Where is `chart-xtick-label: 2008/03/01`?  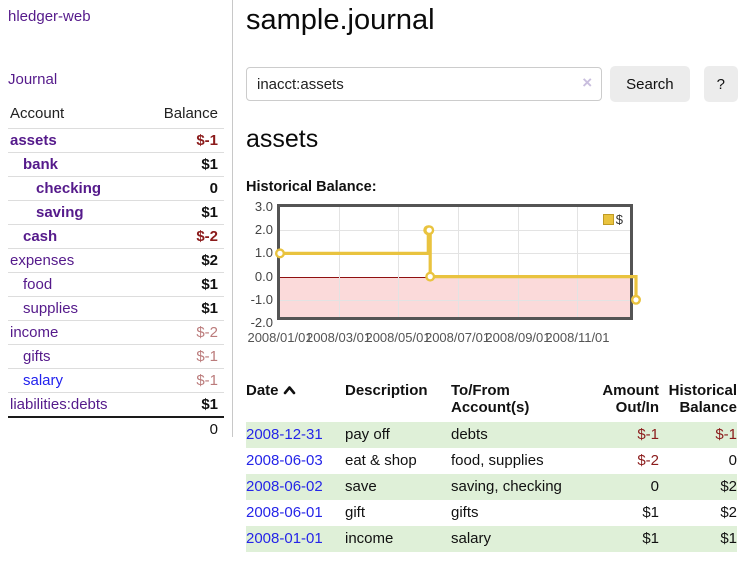 chart-xtick-label: 2008/03/01 is located at coordinates (338, 337).